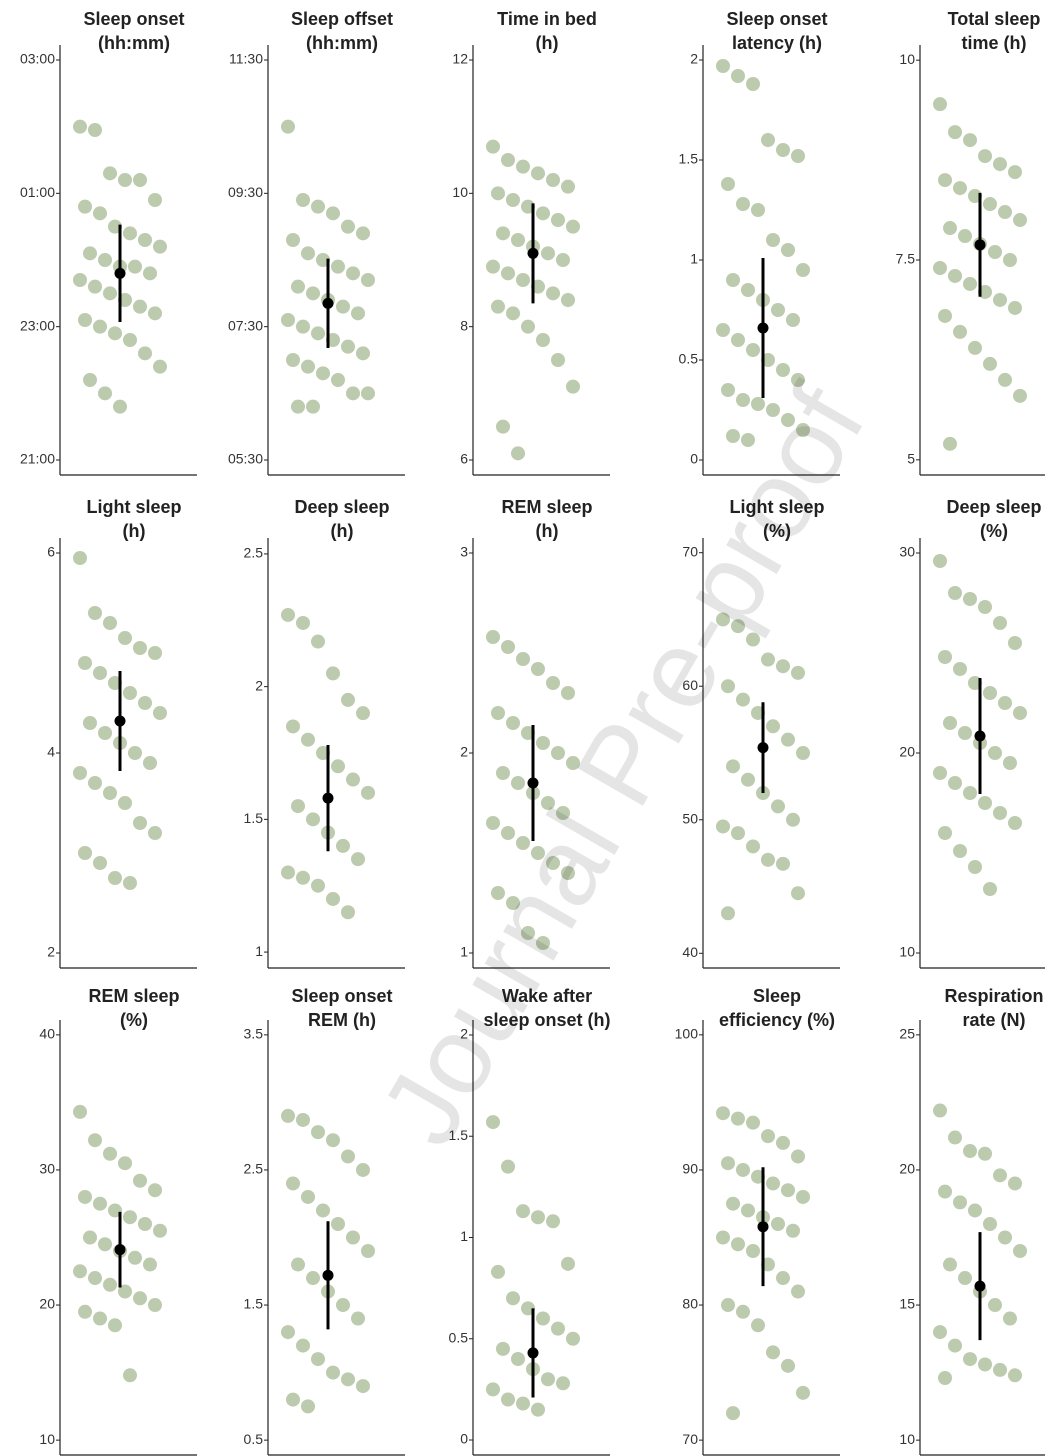 The image size is (1045, 1456). What do you see at coordinates (690, 818) in the screenshot?
I see `y-tick-label: 50` at bounding box center [690, 818].